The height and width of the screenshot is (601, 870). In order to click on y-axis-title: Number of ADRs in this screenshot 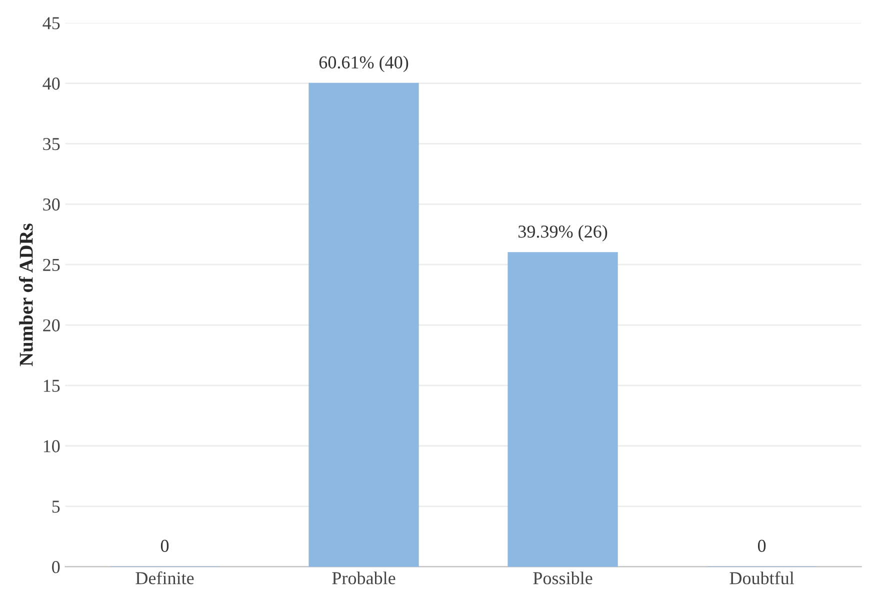, I will do `click(25, 295)`.